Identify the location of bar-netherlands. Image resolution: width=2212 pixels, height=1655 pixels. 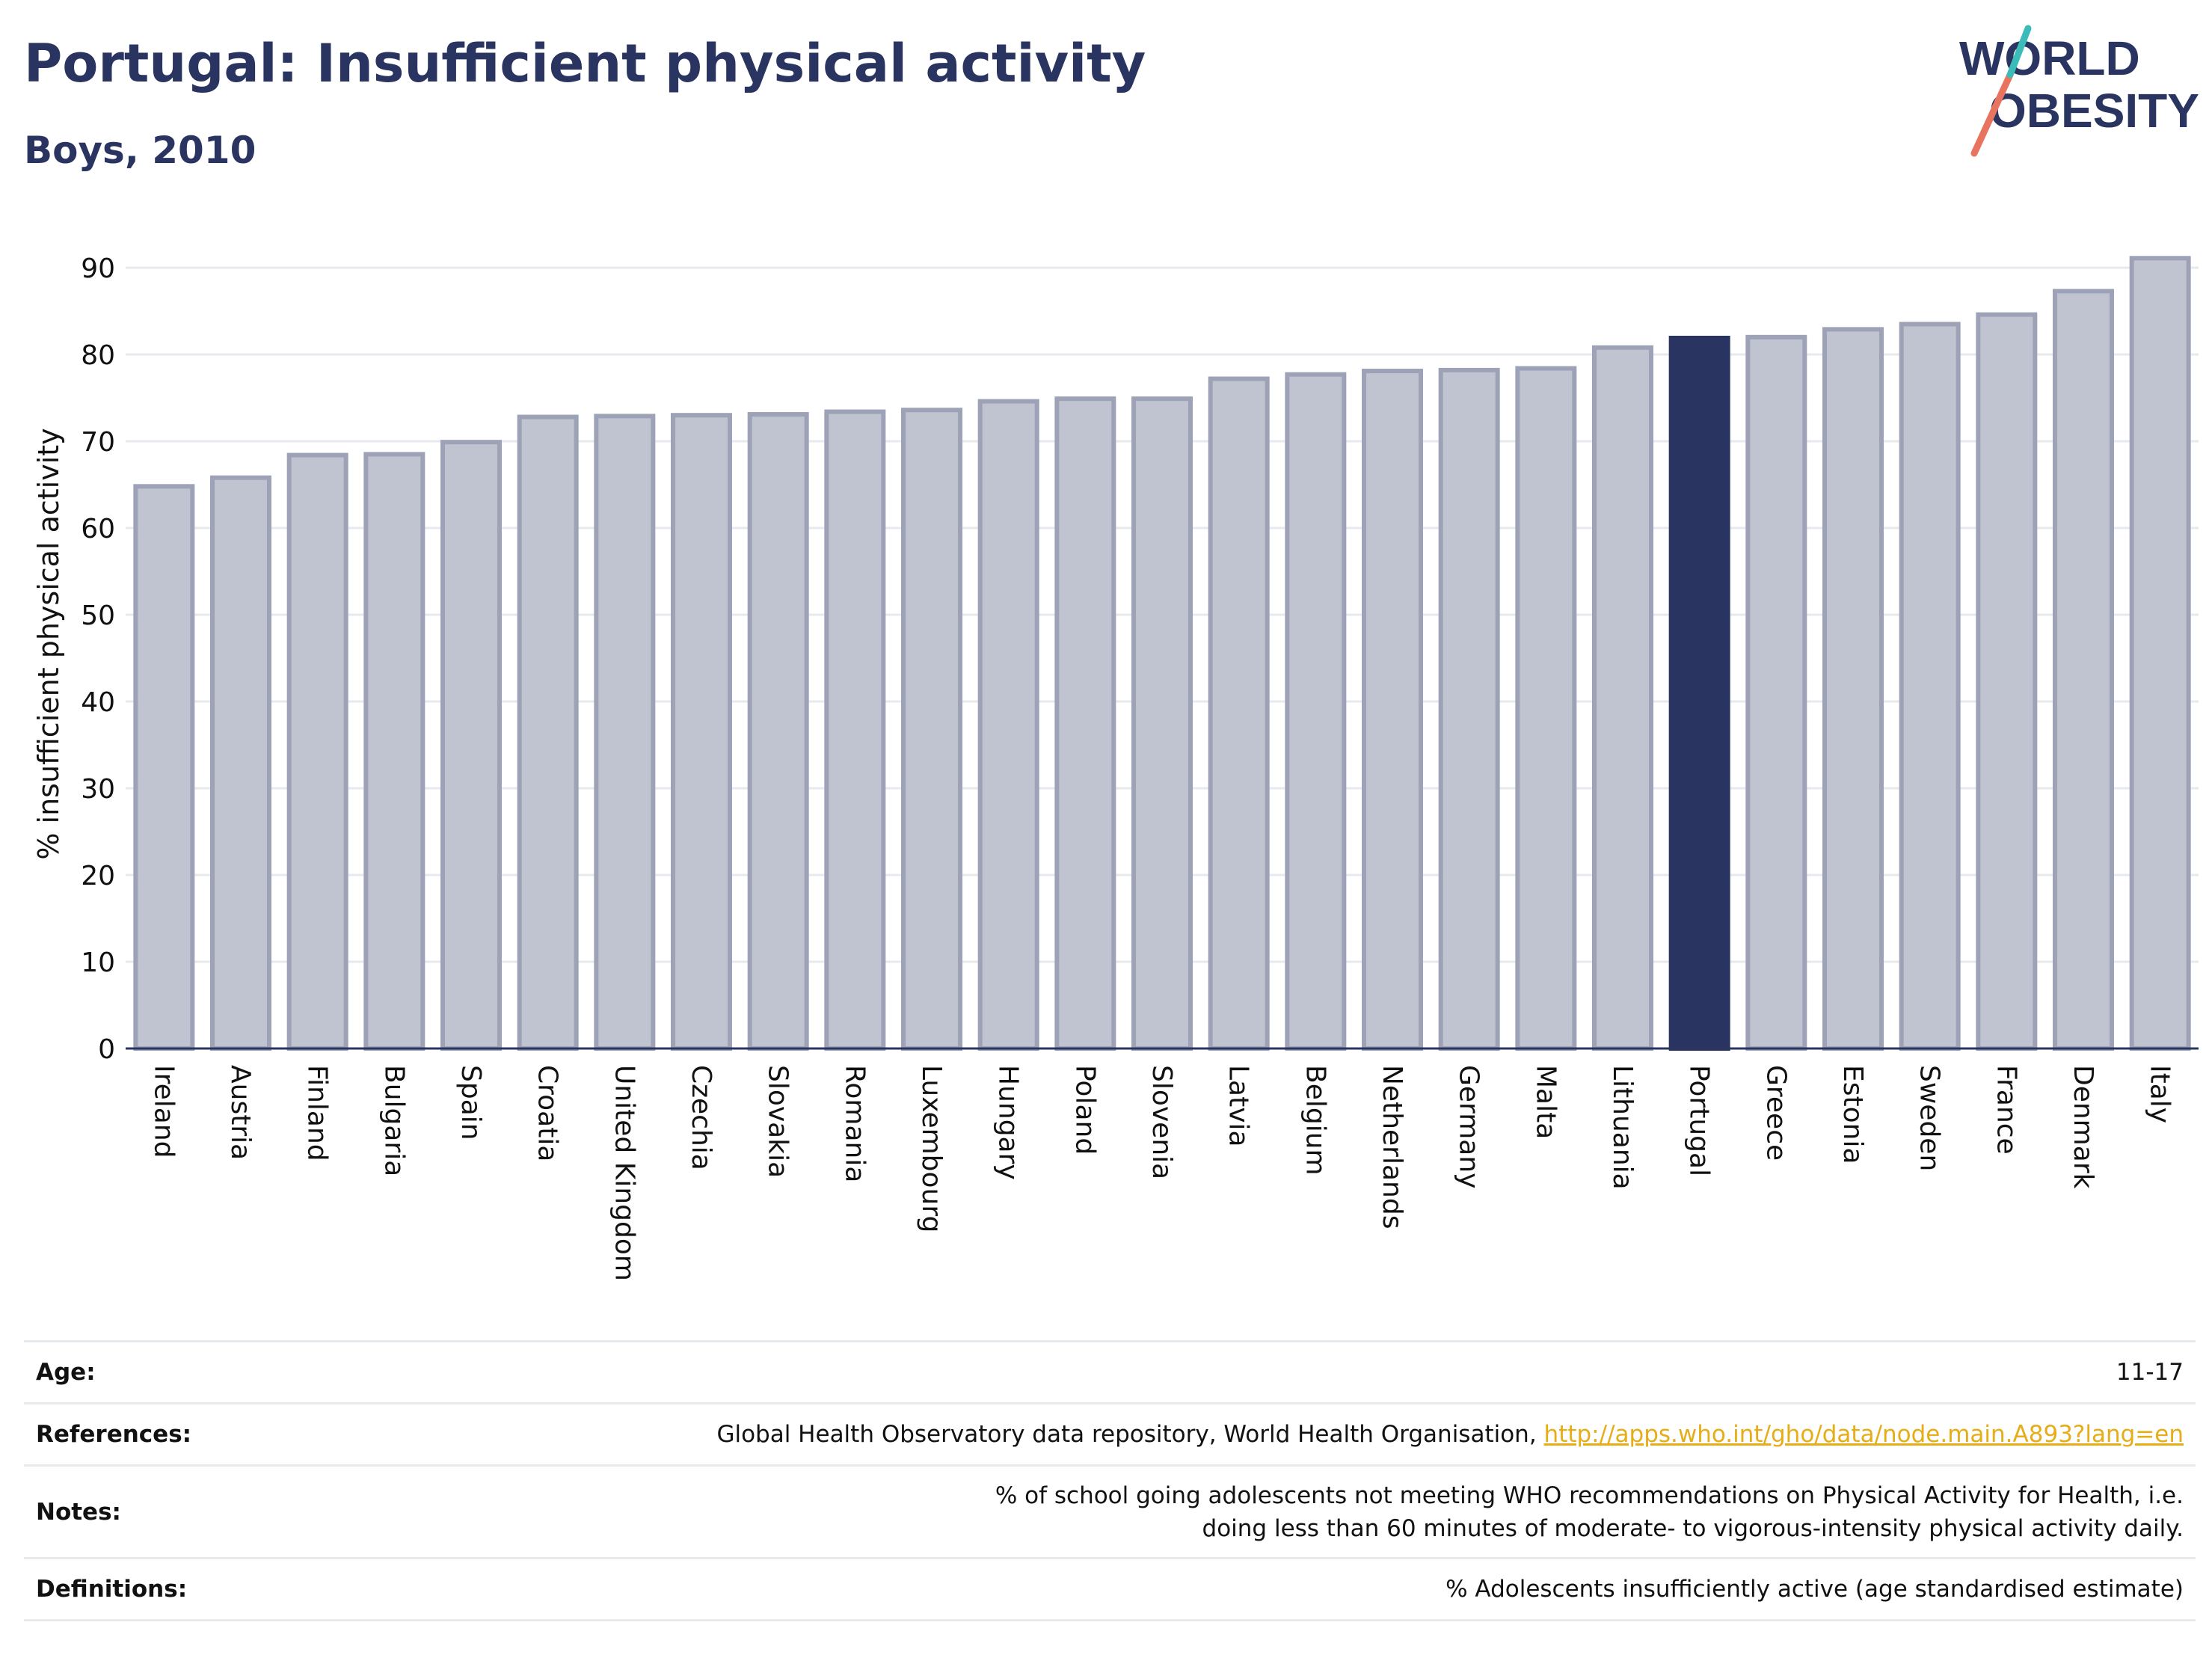
(1392, 710).